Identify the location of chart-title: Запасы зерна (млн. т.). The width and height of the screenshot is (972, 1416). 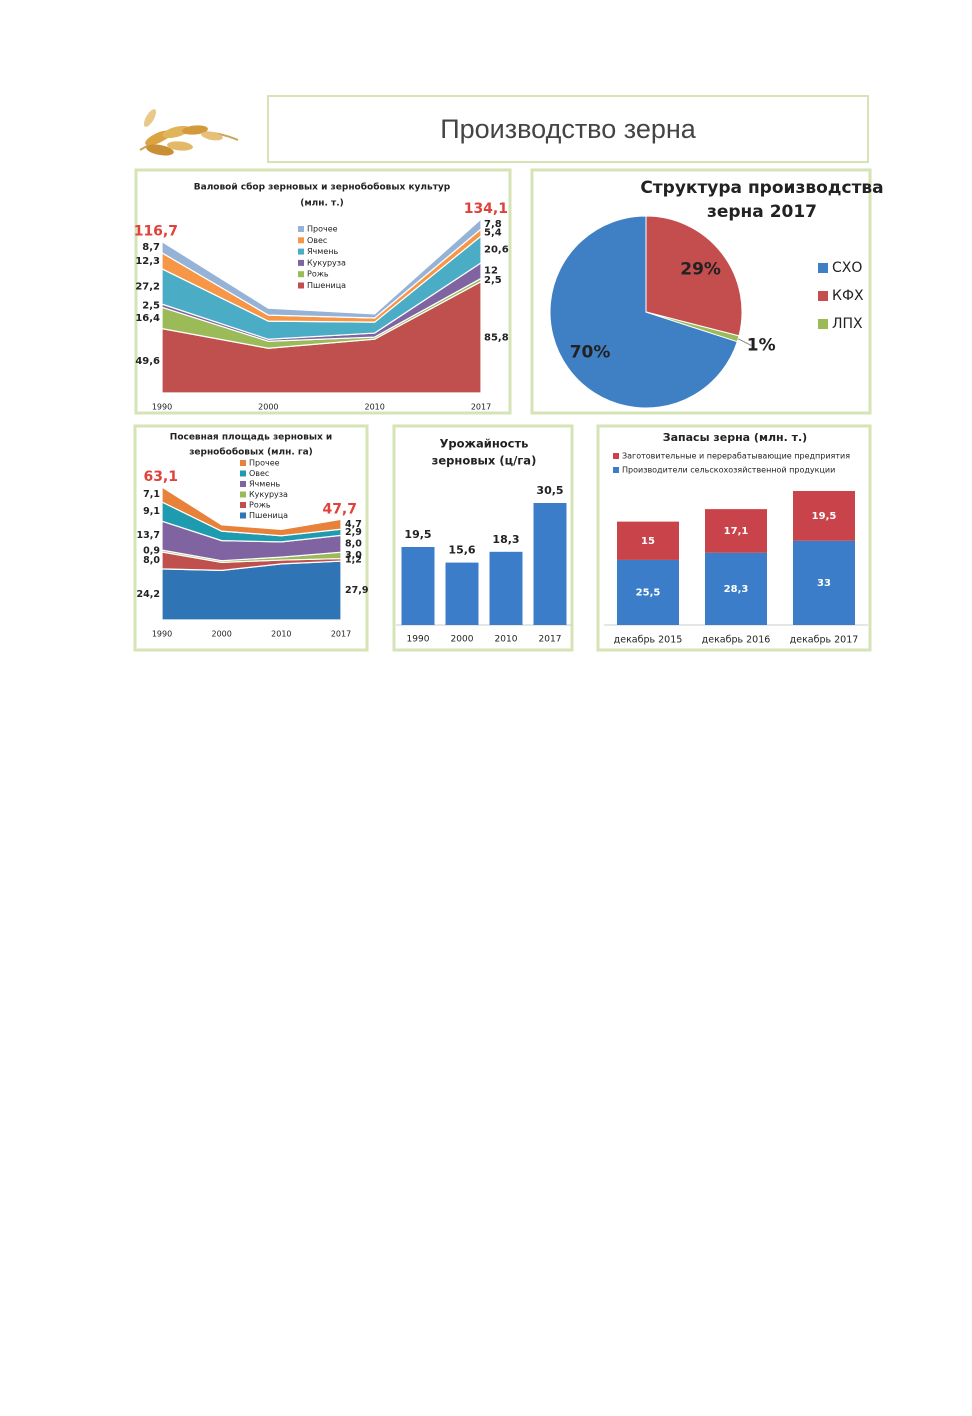
(735, 437).